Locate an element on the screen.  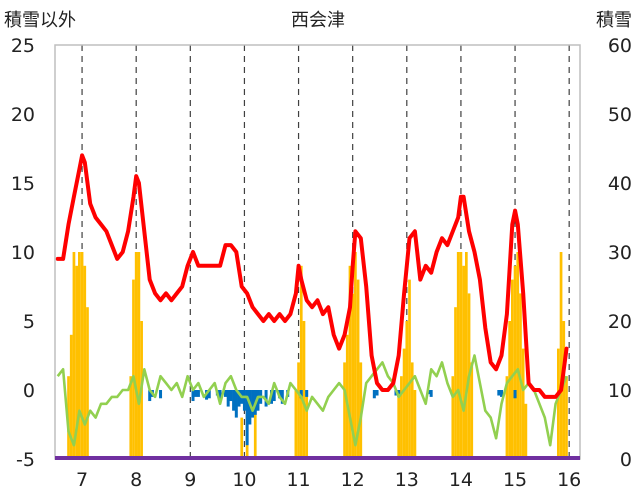
right-tick-4: 20 is located at coordinates (620, 322).